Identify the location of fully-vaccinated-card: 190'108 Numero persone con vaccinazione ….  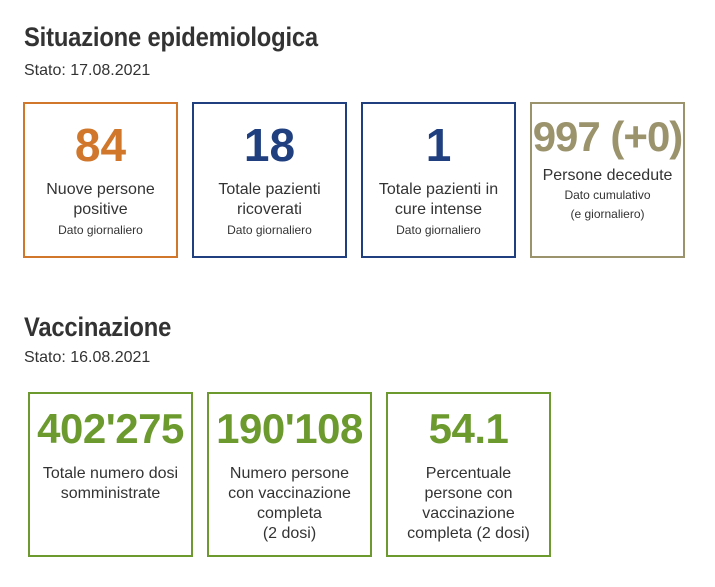
(289, 474).